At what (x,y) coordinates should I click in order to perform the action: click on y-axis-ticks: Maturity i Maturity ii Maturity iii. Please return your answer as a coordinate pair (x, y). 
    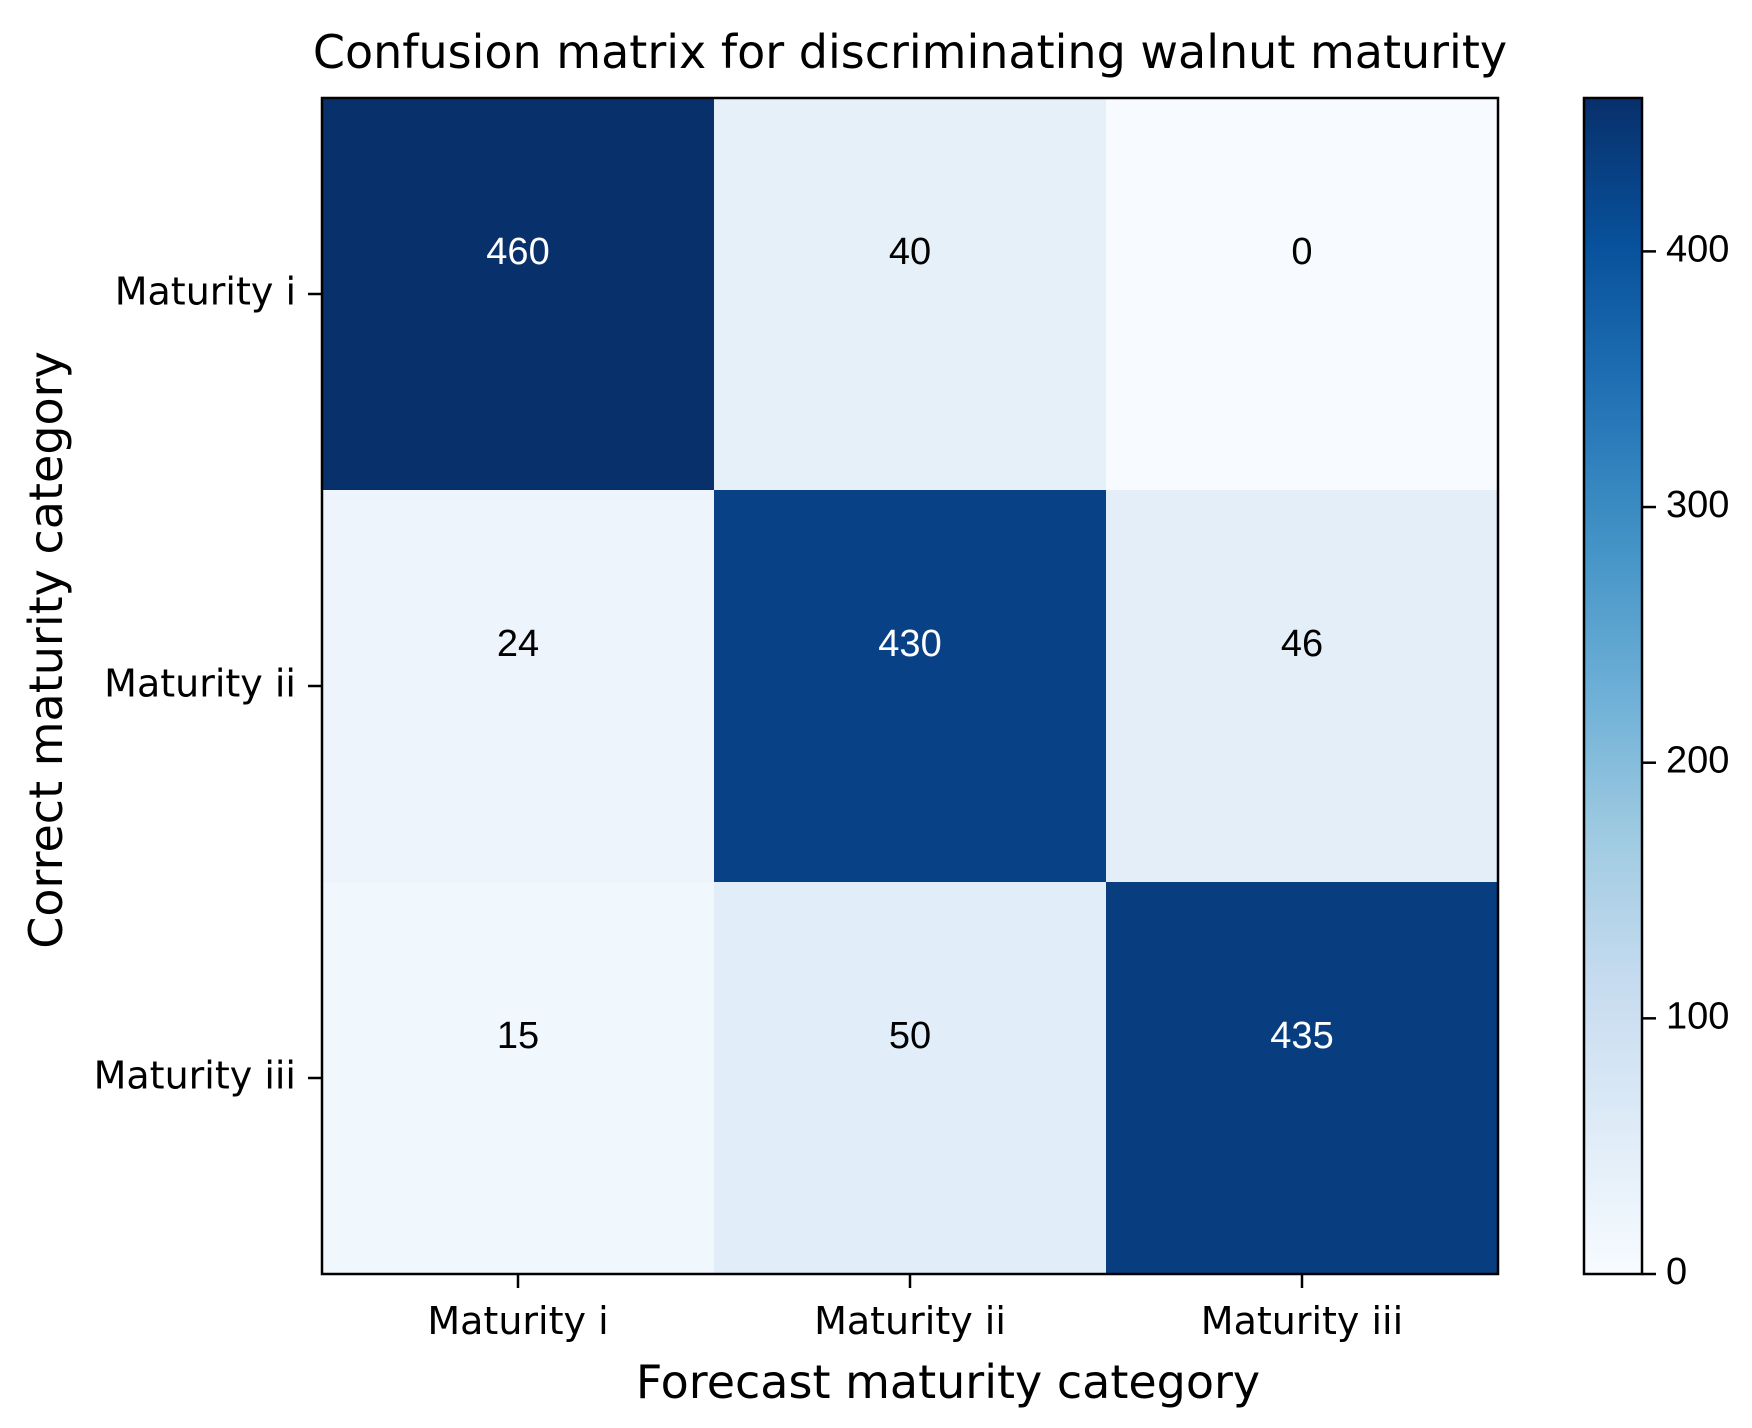
    Looking at the image, I should click on (208, 684).